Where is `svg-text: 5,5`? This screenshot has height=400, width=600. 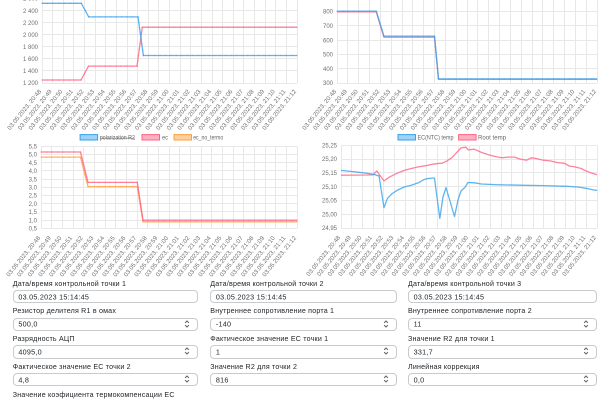
svg-text: 5,5 is located at coordinates (33, 147).